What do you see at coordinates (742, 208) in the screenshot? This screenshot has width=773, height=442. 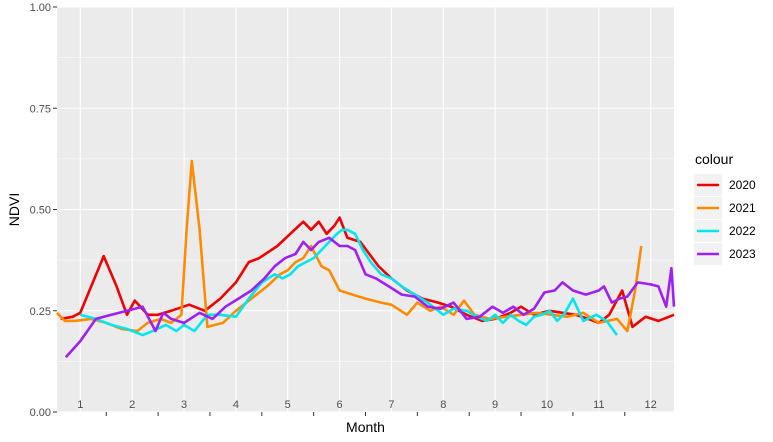 I see `legend-label-2021: 2021` at bounding box center [742, 208].